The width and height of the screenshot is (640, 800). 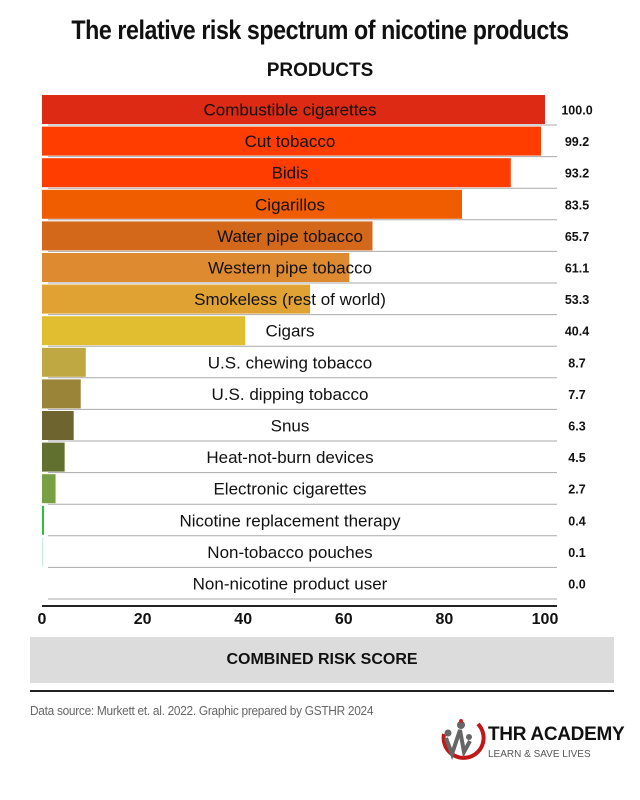 I want to click on category-label: Cut tobacco, so click(x=290, y=141).